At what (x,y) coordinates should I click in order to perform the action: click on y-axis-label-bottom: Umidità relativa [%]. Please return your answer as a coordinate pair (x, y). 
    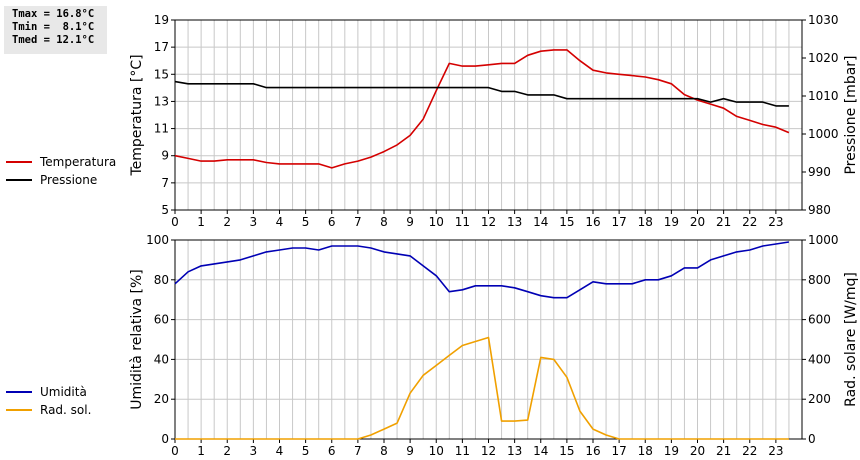
    Looking at the image, I should click on (137, 339).